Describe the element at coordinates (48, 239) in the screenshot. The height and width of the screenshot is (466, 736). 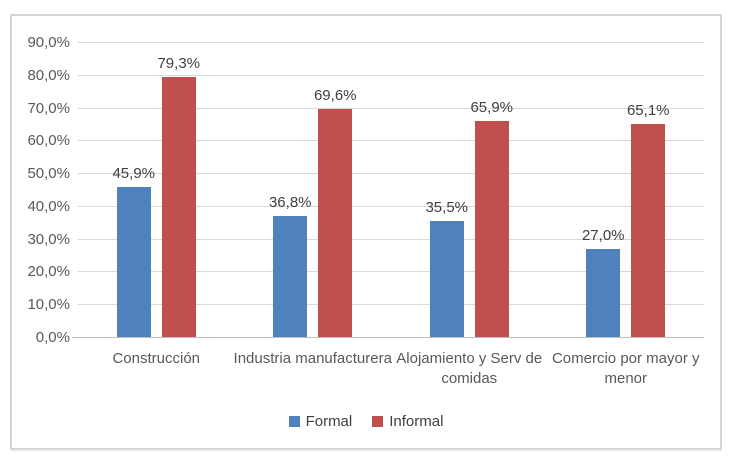
I see `y-tick-label: 30,0%` at that location.